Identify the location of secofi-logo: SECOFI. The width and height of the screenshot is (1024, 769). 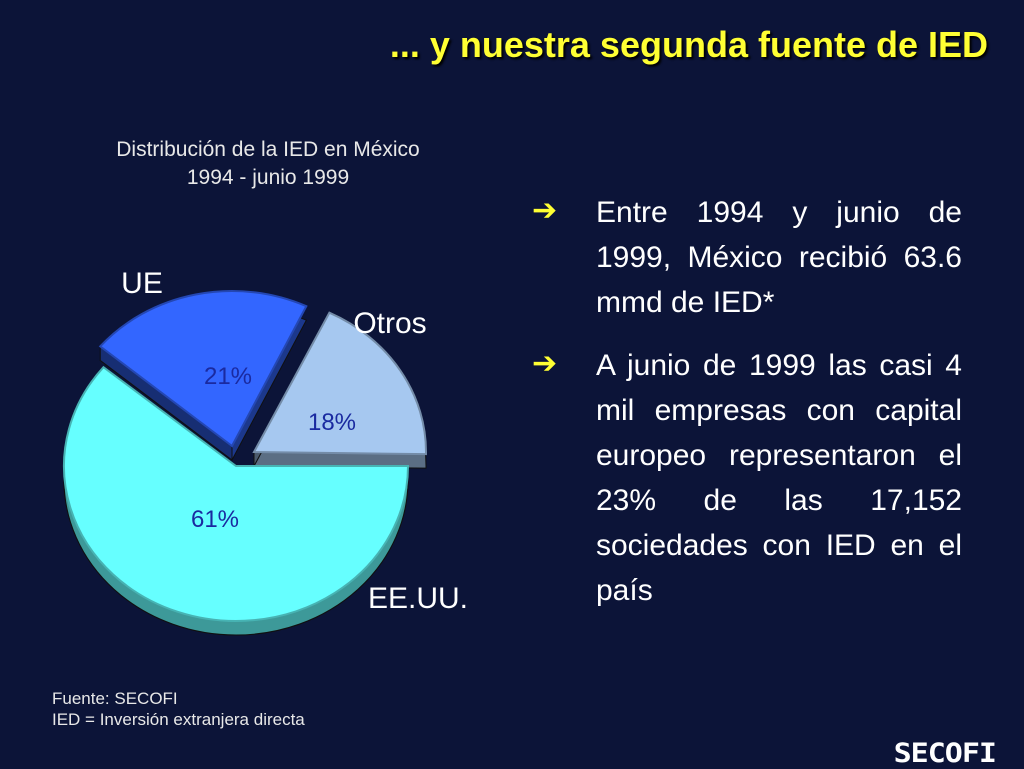
(945, 753).